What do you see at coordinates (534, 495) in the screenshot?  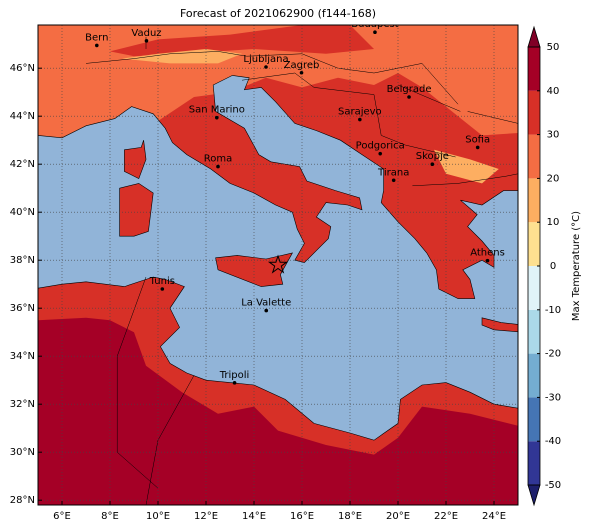 I see `colorbar-extend-bottom` at bounding box center [534, 495].